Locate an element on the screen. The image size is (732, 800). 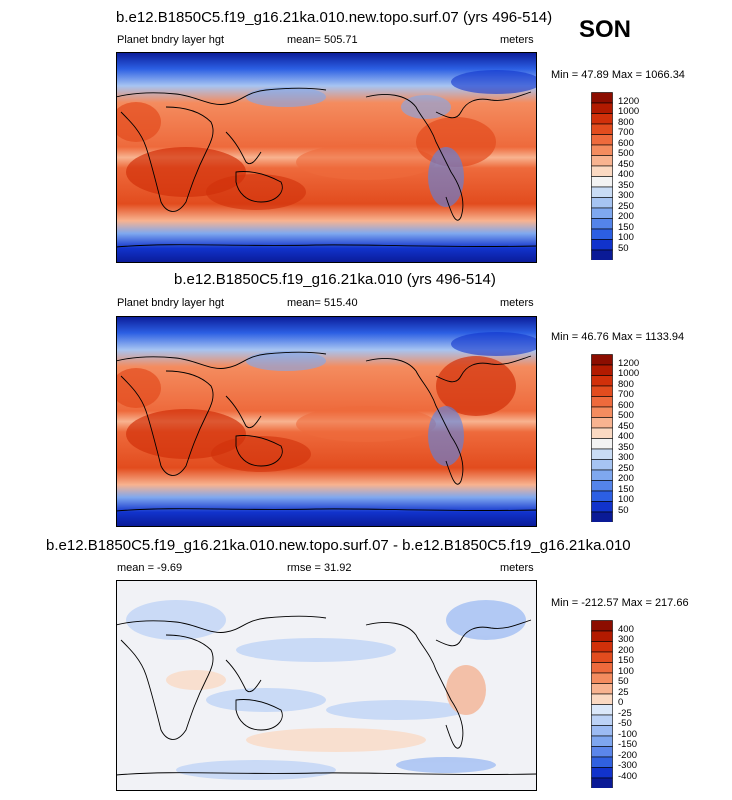
panel-2-mean-label: mean= 515.40 is located at coordinates (322, 303).